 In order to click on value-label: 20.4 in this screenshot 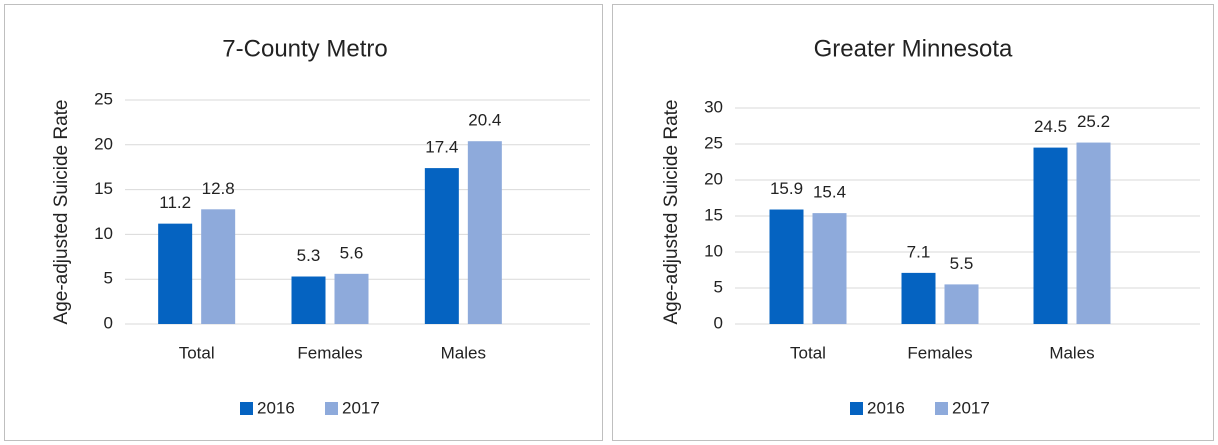, I will do `click(484, 120)`.